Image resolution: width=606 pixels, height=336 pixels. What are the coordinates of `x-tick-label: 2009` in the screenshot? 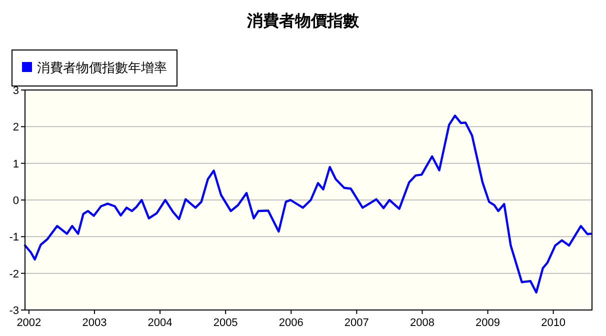 It's located at (488, 323).